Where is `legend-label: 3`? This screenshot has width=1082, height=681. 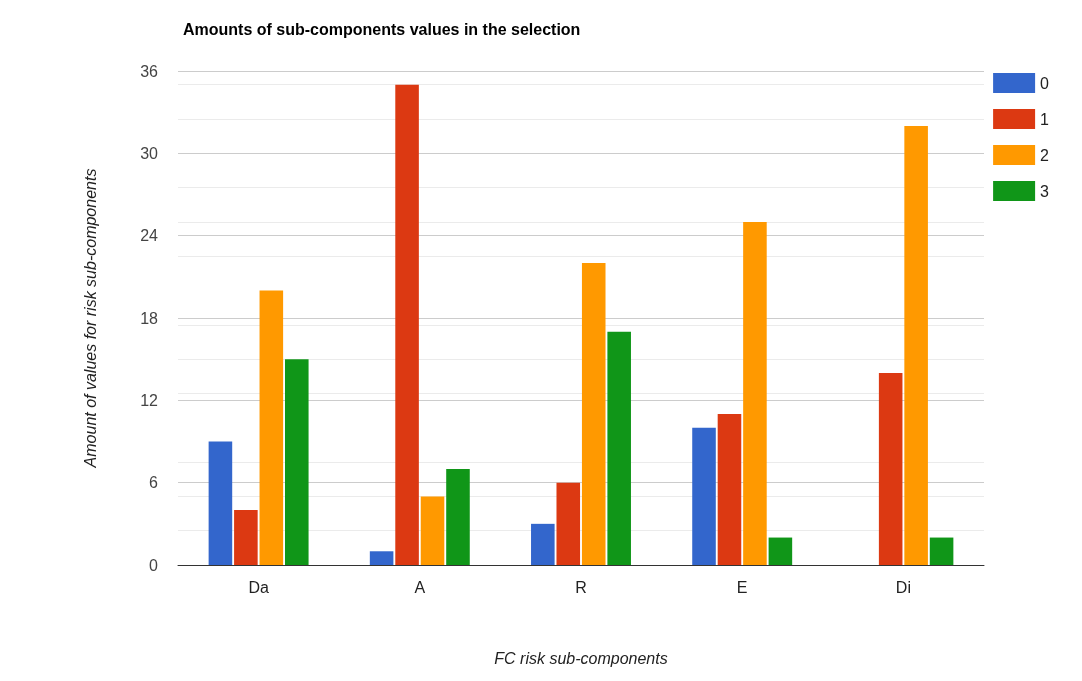
legend-label: 3 is located at coordinates (1045, 191).